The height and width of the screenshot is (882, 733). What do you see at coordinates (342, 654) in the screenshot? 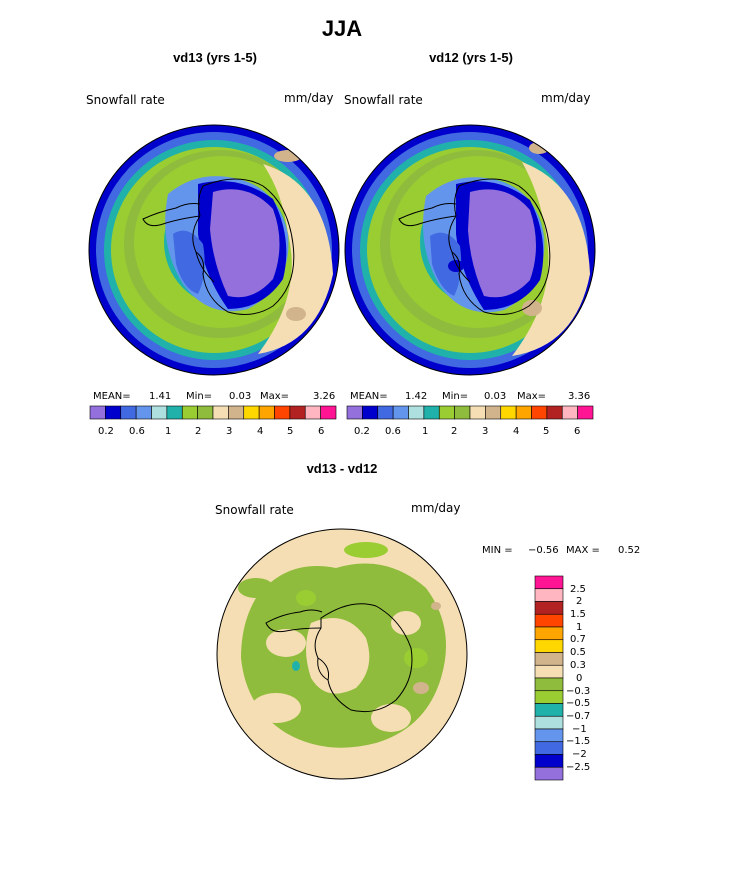
I see `polar-map-diff` at bounding box center [342, 654].